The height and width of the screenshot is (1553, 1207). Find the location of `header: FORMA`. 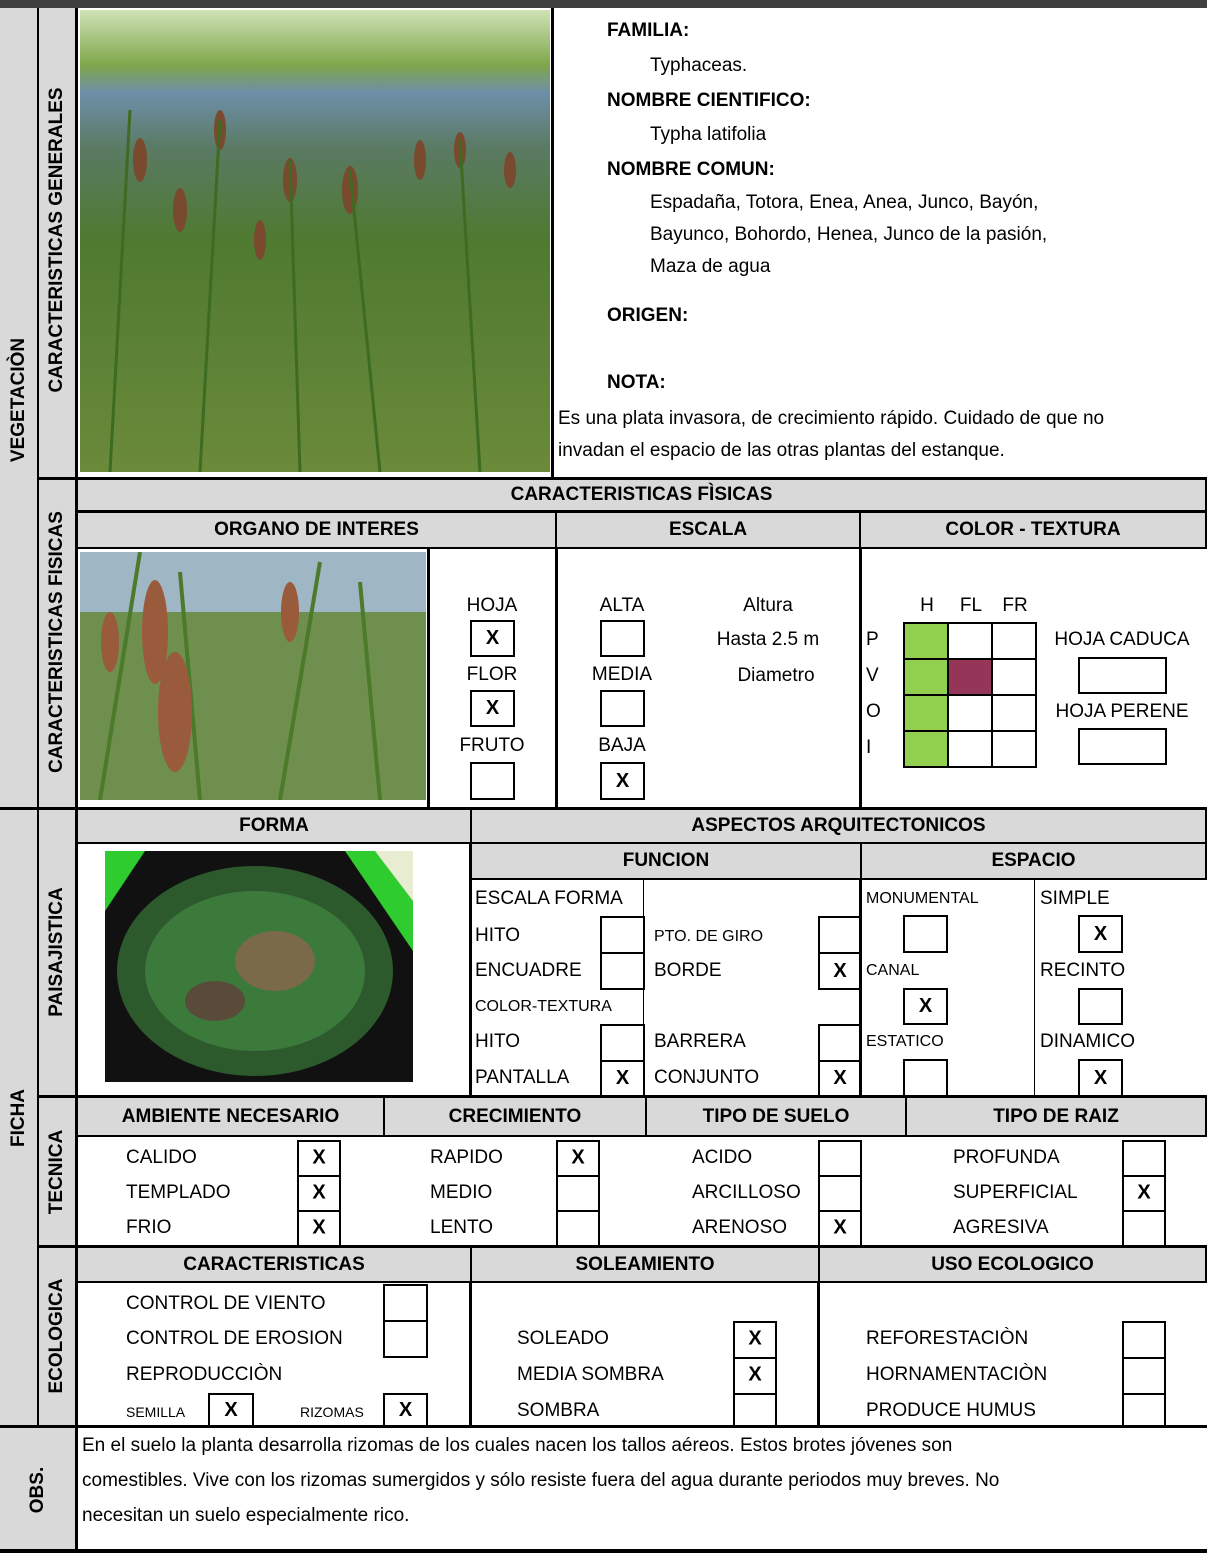

header: FORMA is located at coordinates (274, 826).